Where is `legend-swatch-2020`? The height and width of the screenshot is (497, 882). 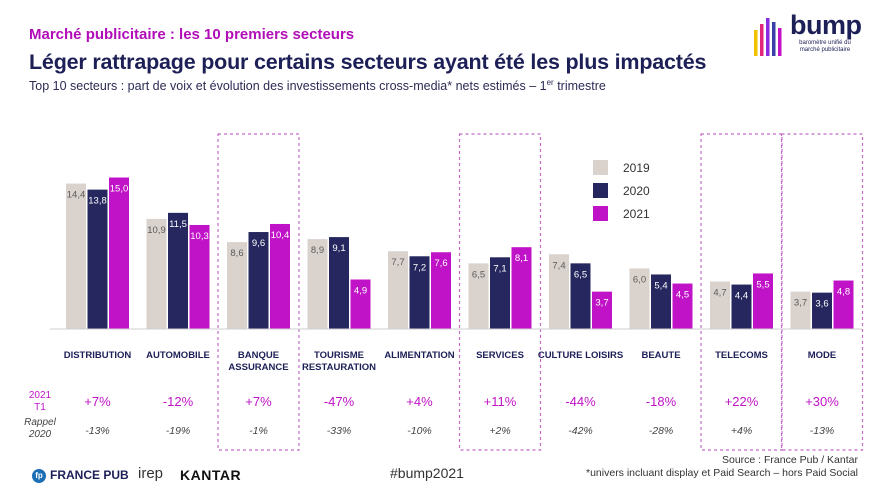
legend-swatch-2020 is located at coordinates (600, 190).